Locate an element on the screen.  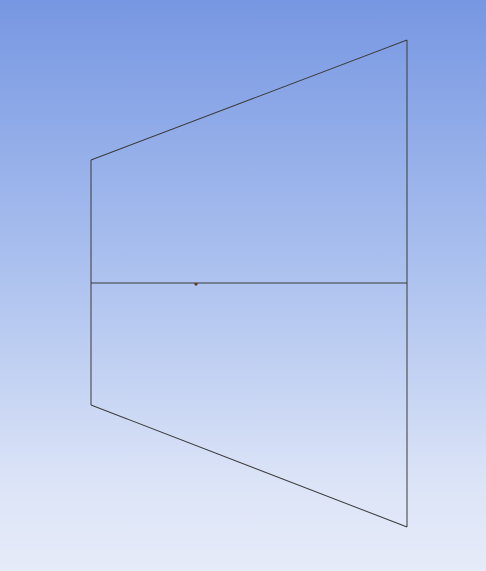
point-marker is located at coordinates (196, 284).